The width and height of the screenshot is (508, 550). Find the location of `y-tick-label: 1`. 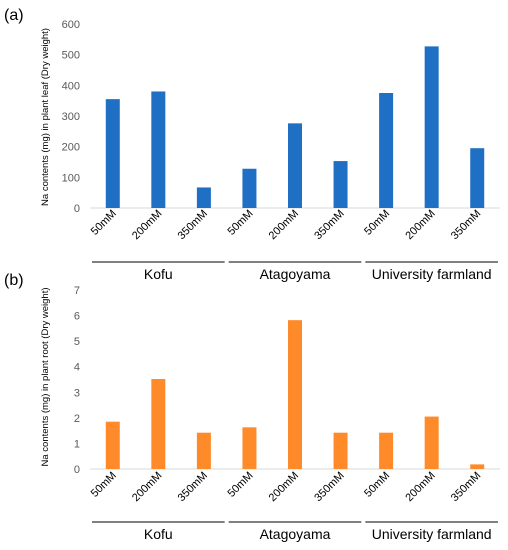

y-tick-label: 1 is located at coordinates (77, 444).